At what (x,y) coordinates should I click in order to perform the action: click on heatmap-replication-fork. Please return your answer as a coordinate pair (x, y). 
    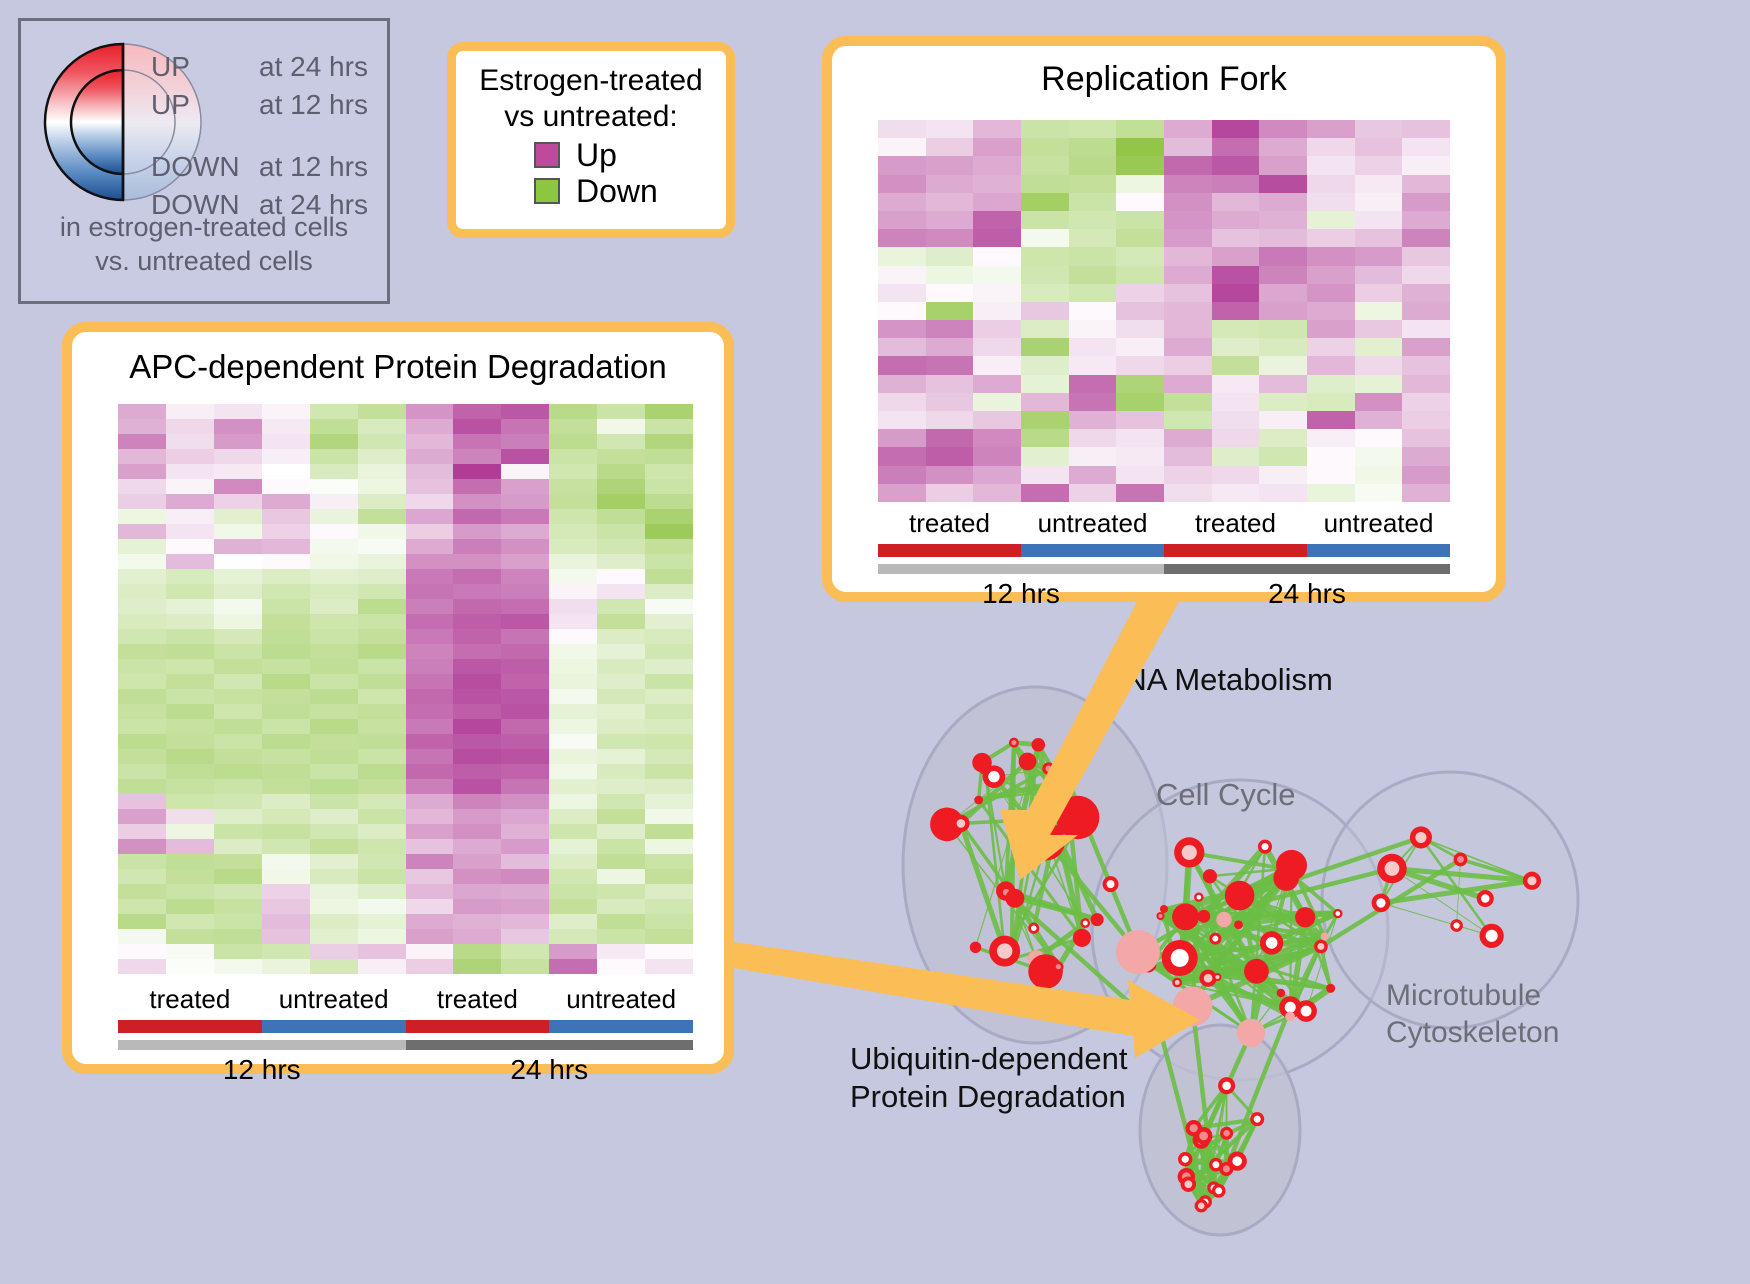
    Looking at the image, I should click on (1164, 311).